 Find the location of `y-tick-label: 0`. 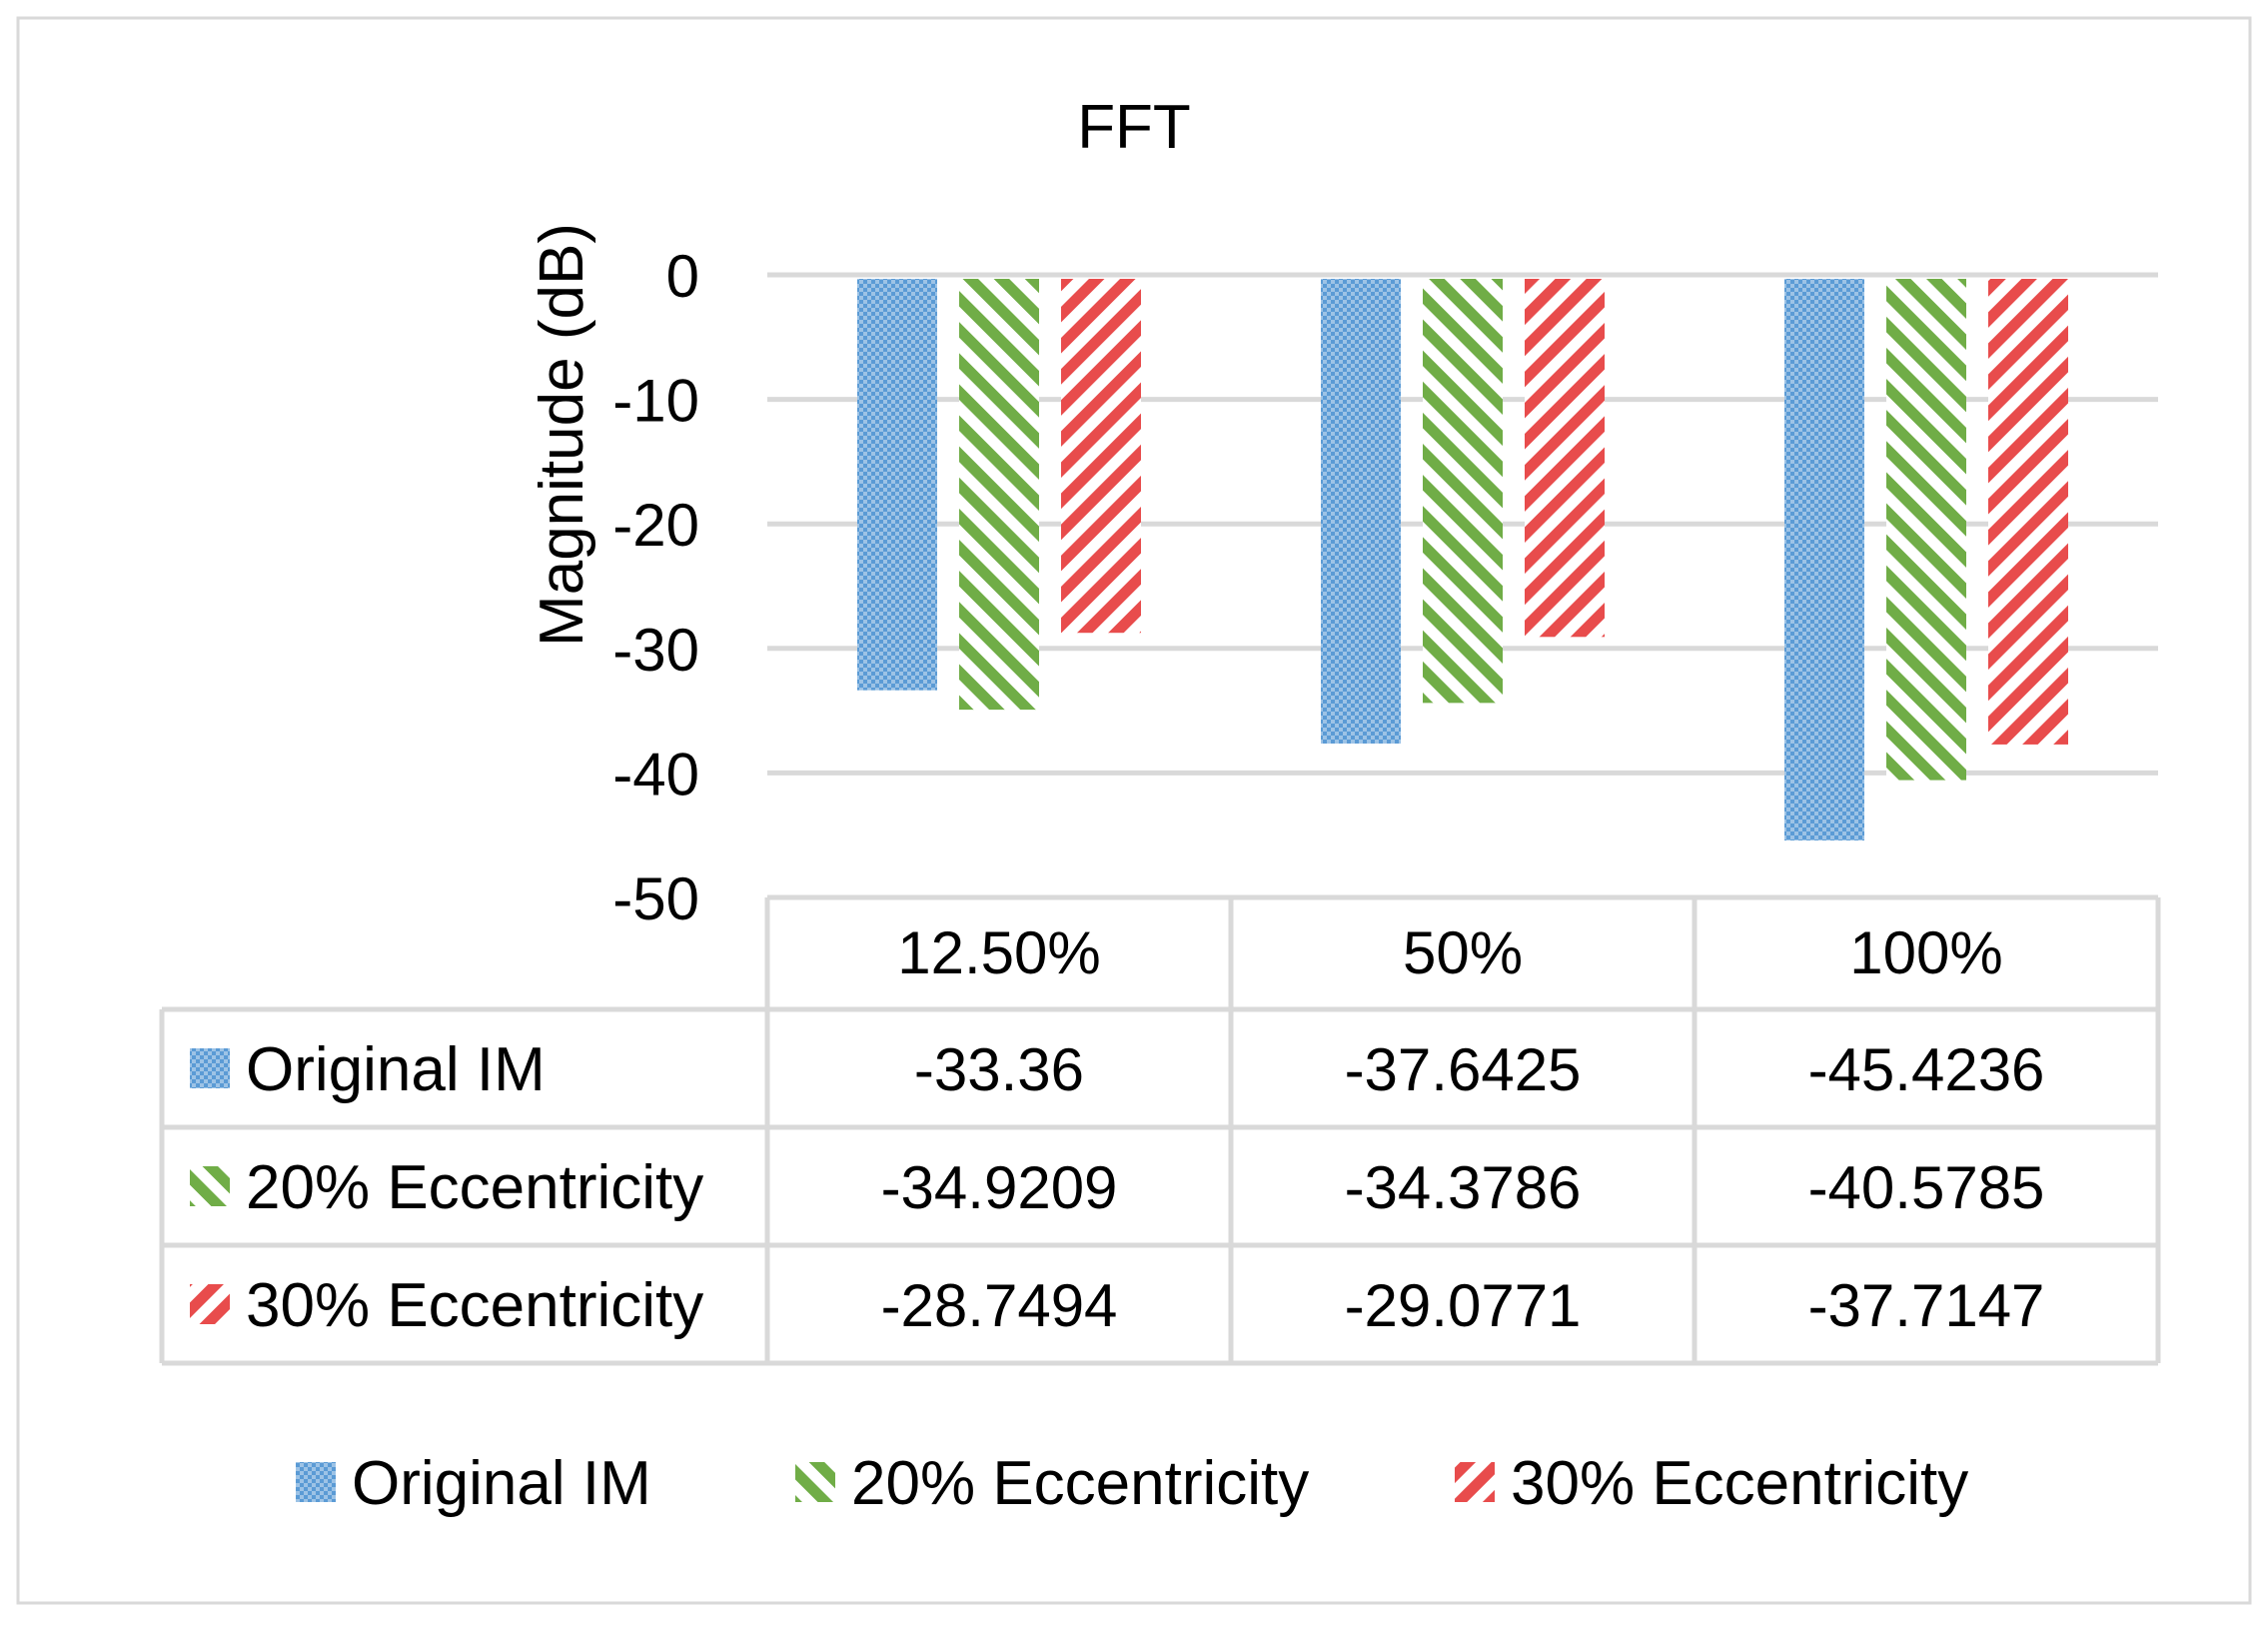

y-tick-label: 0 is located at coordinates (682, 276).